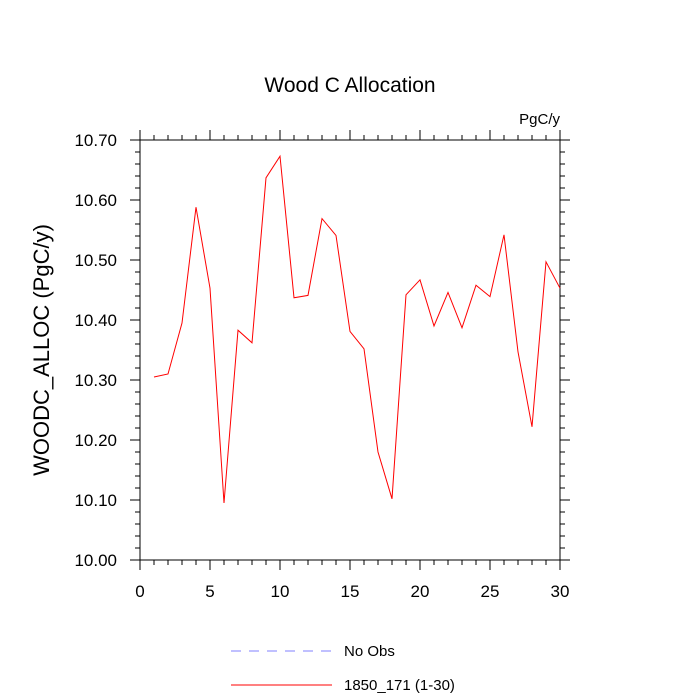 Image resolution: width=700 pixels, height=700 pixels. What do you see at coordinates (490, 591) in the screenshot?
I see `x-tick-label: 25` at bounding box center [490, 591].